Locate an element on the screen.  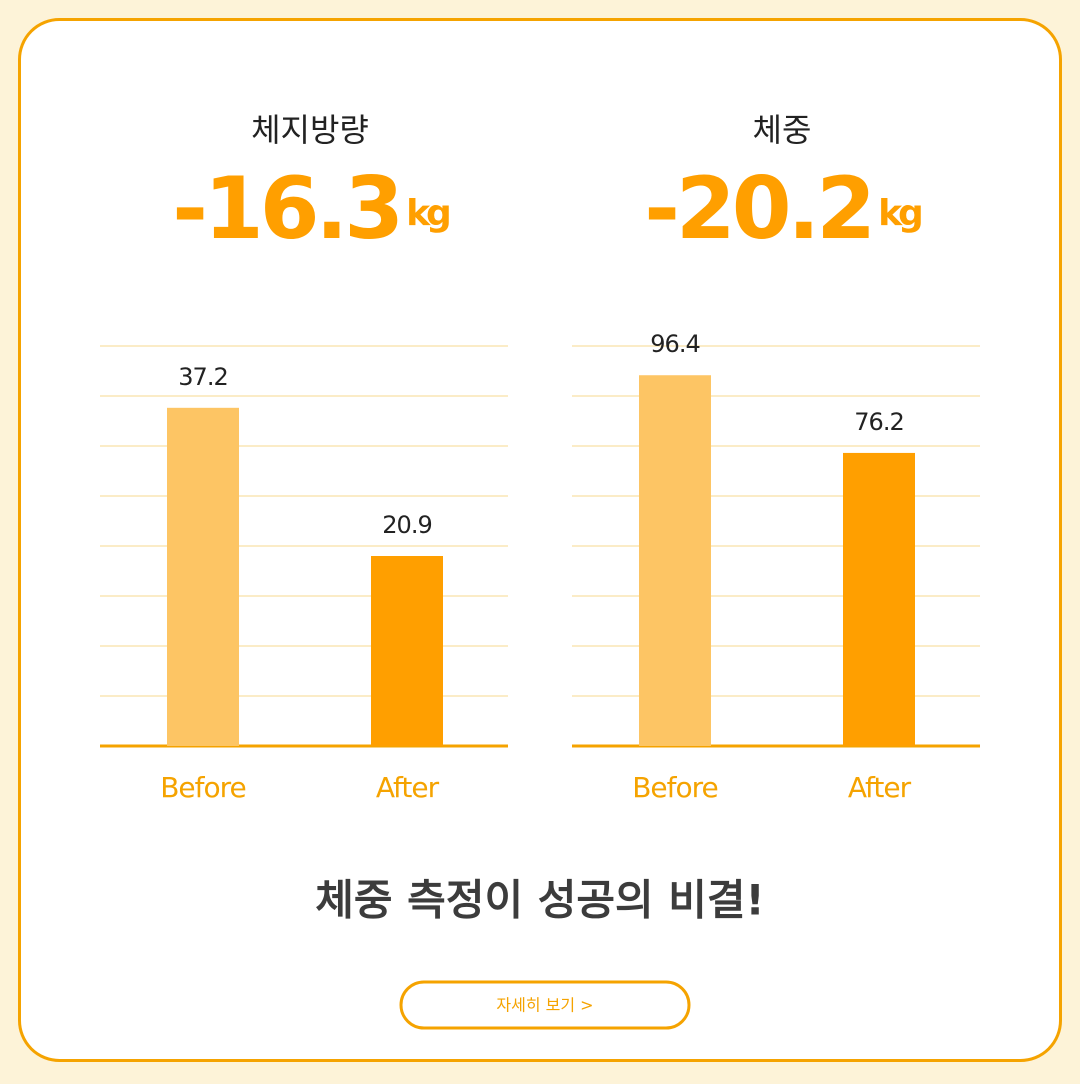
headline: -20.2 kg is located at coordinates (782, 209).